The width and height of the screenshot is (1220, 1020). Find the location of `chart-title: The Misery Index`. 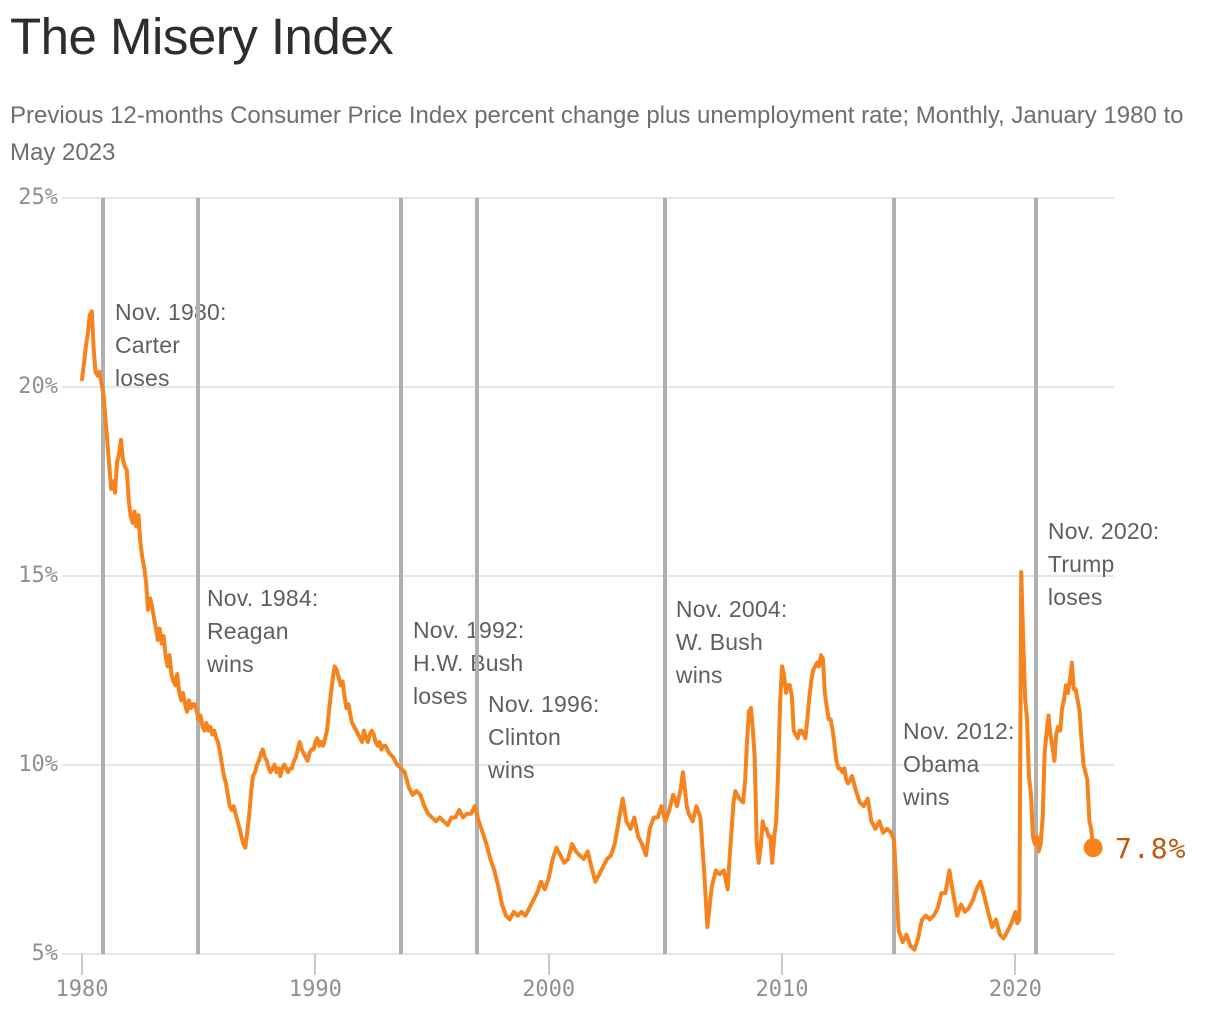

chart-title: The Misery Index is located at coordinates (202, 36).